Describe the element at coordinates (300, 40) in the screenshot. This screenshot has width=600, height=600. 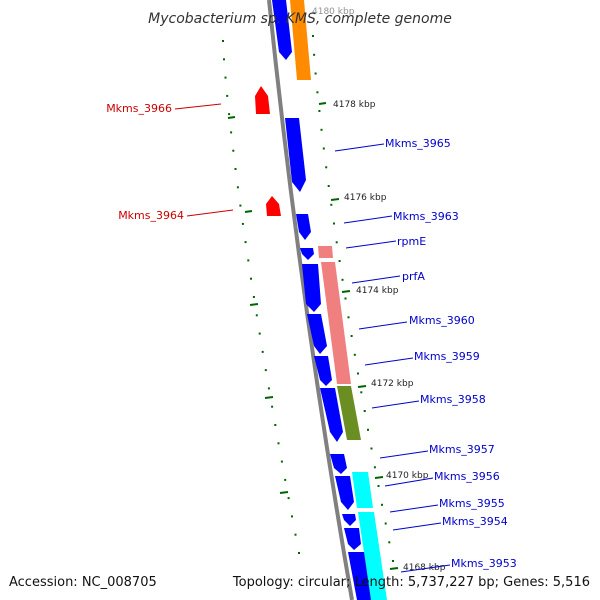
I see `gene-band-orange` at that location.